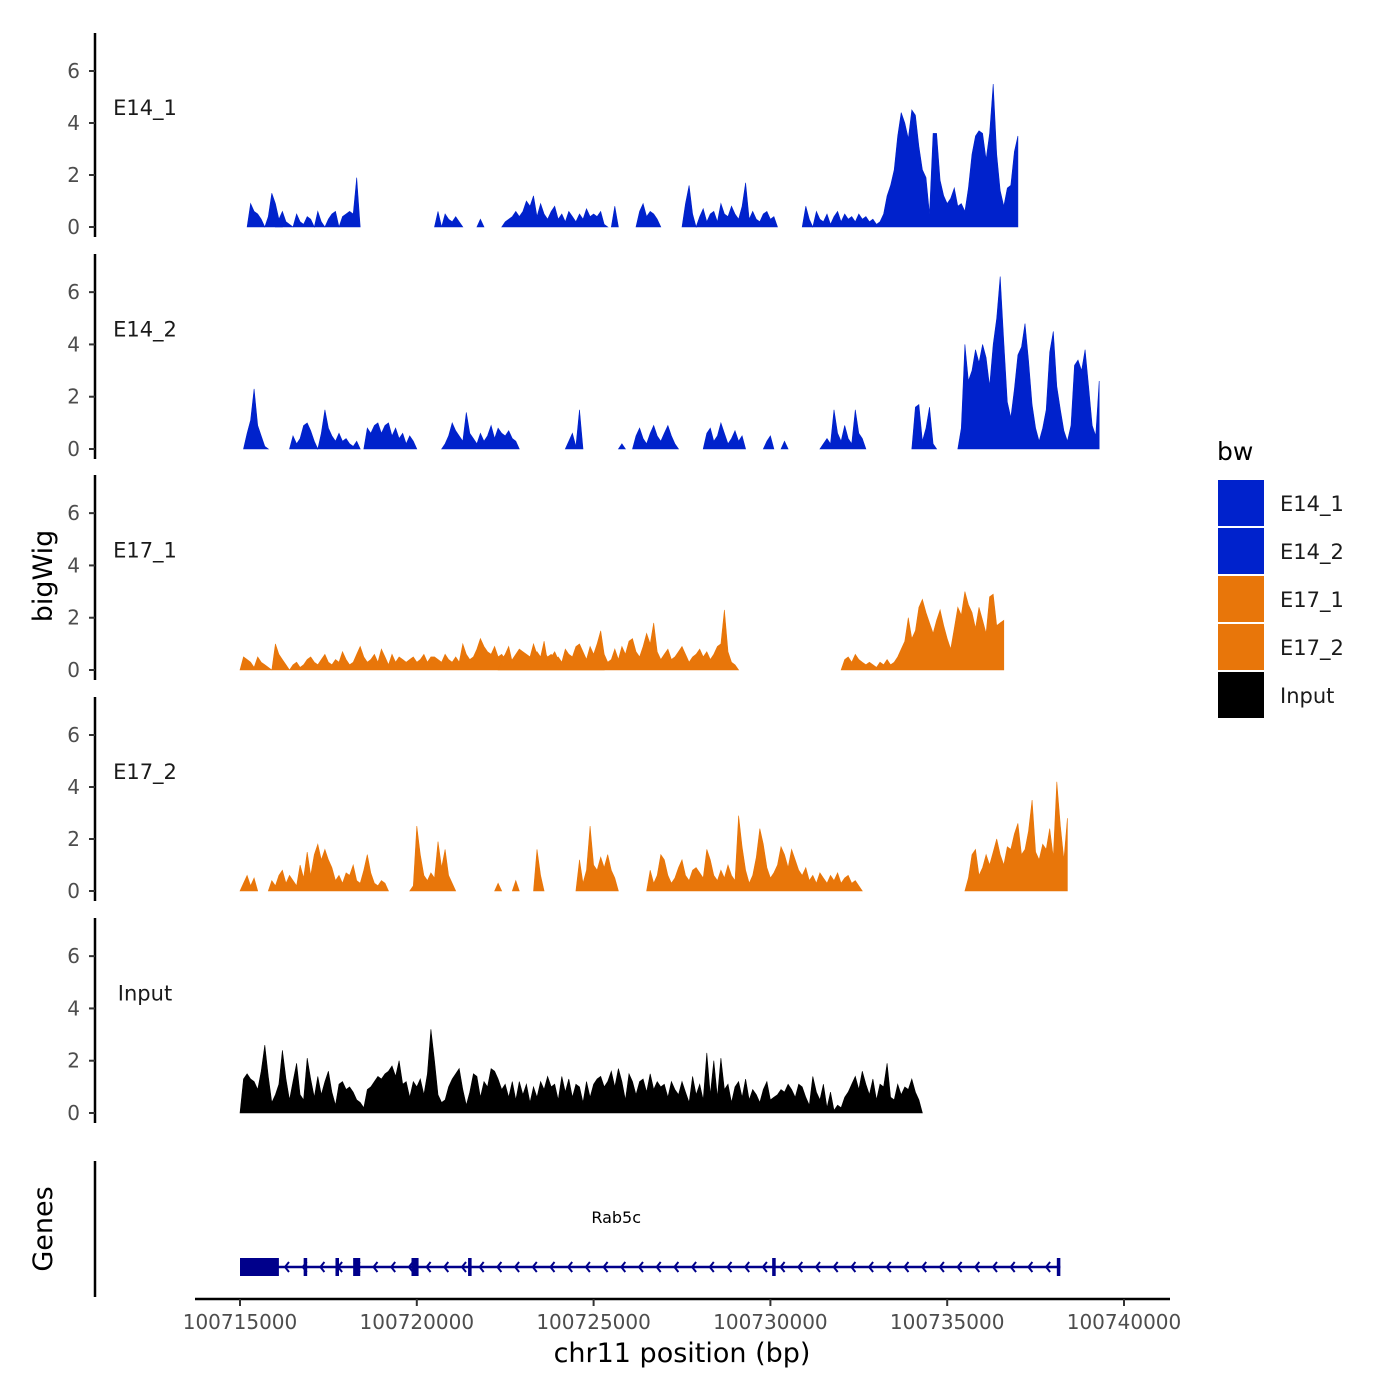  What do you see at coordinates (543, 136) in the screenshot?
I see `track-E14_1: 0 2 4 6 E14_1` at bounding box center [543, 136].